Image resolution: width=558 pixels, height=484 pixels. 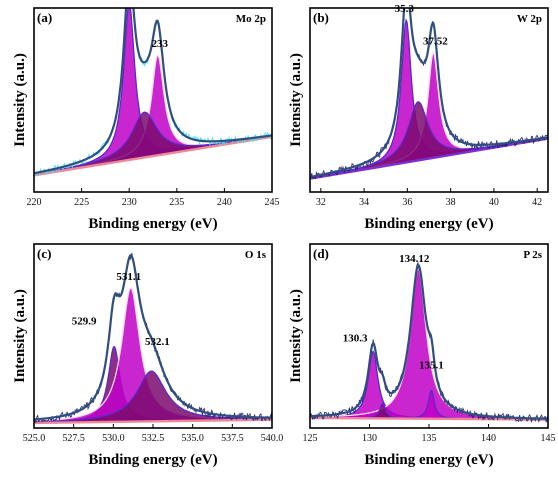 What do you see at coordinates (451, 202) in the screenshot?
I see `x-tick-label: 38` at bounding box center [451, 202].